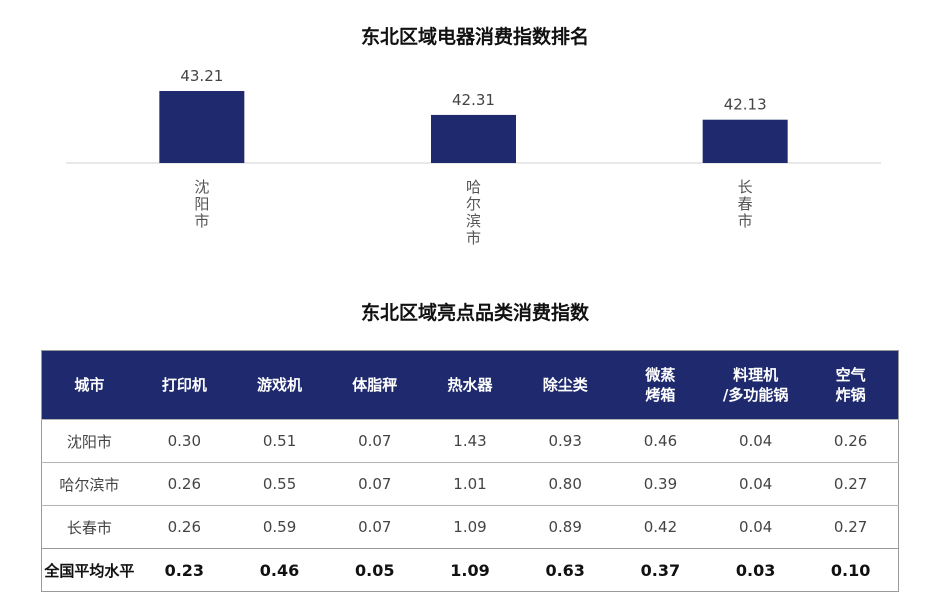 The image size is (950, 600). What do you see at coordinates (201, 204) in the screenshot?
I see `x-tick-label: 沈阳市` at bounding box center [201, 204].